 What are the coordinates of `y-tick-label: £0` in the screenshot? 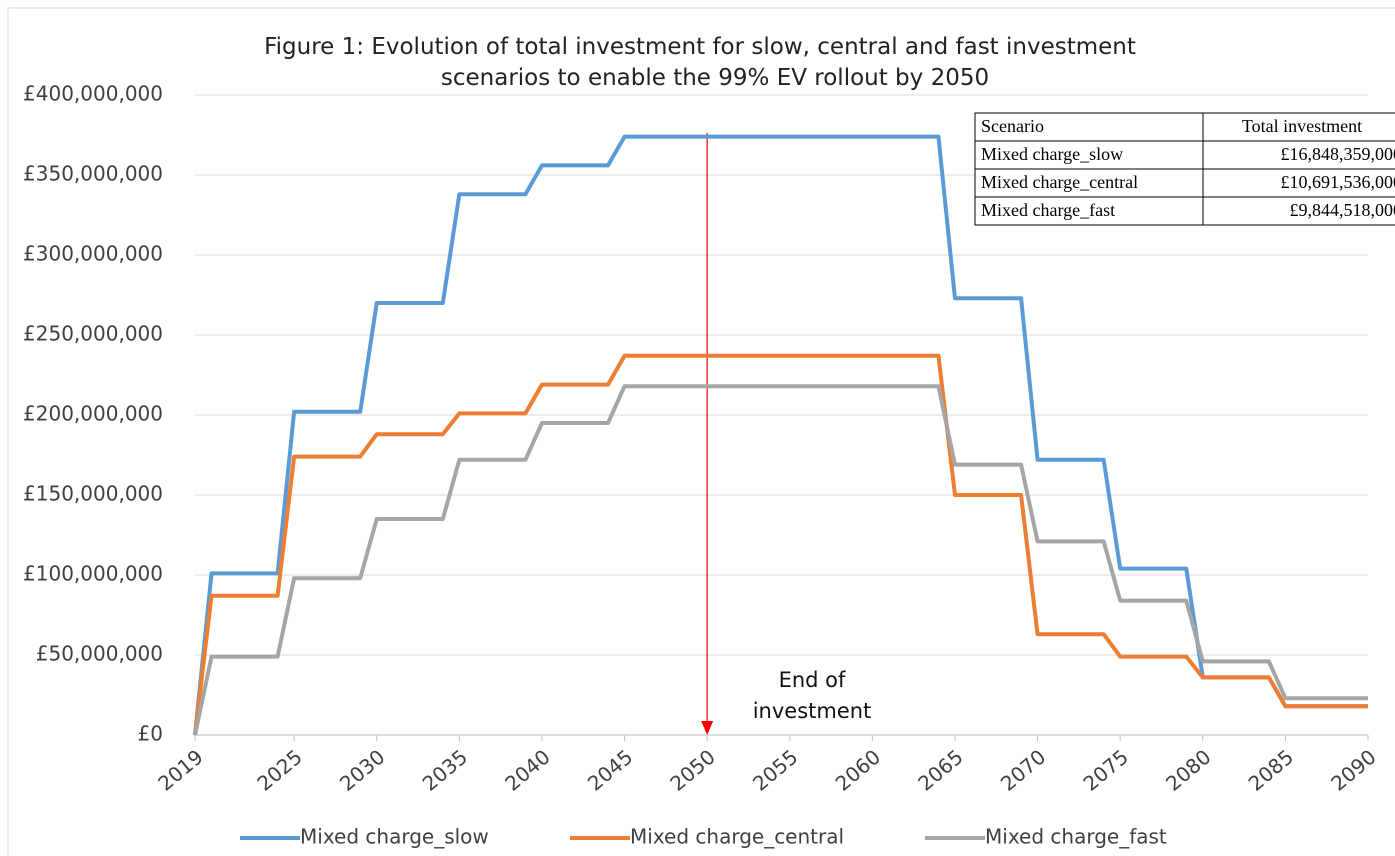 It's located at (150, 734).